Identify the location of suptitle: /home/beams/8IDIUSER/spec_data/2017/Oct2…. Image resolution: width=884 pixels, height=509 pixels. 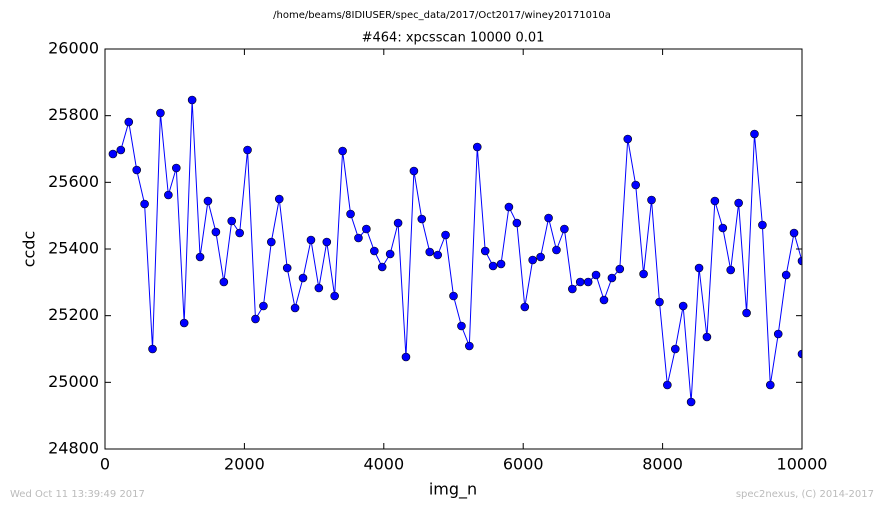
(442, 15).